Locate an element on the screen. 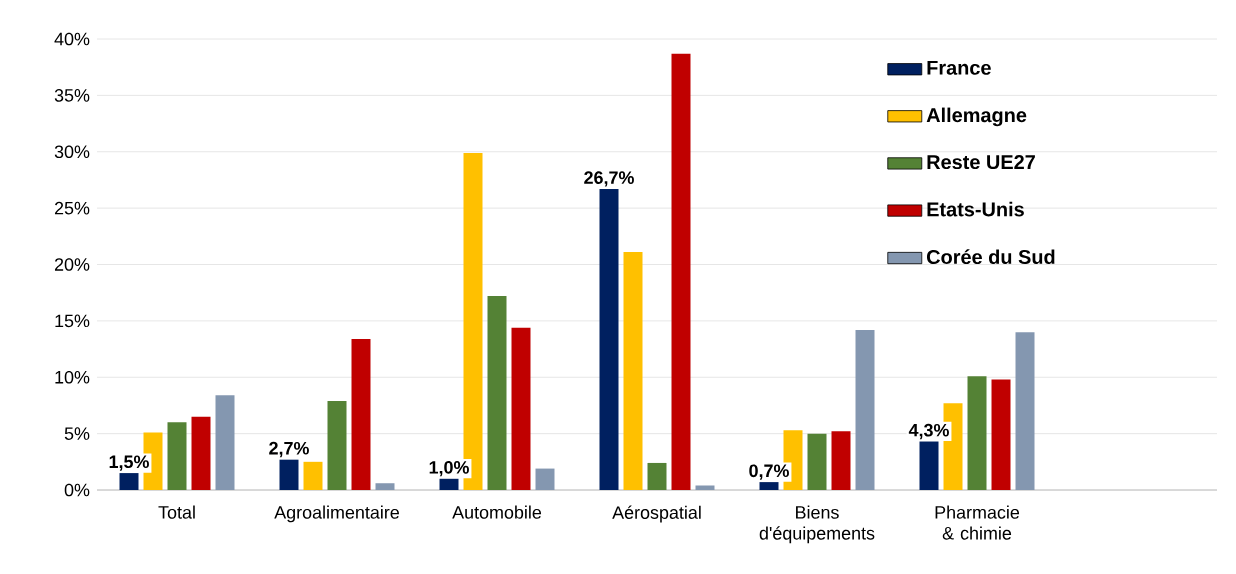 The image size is (1236, 574). y-tick-label: 25% is located at coordinates (72, 208).